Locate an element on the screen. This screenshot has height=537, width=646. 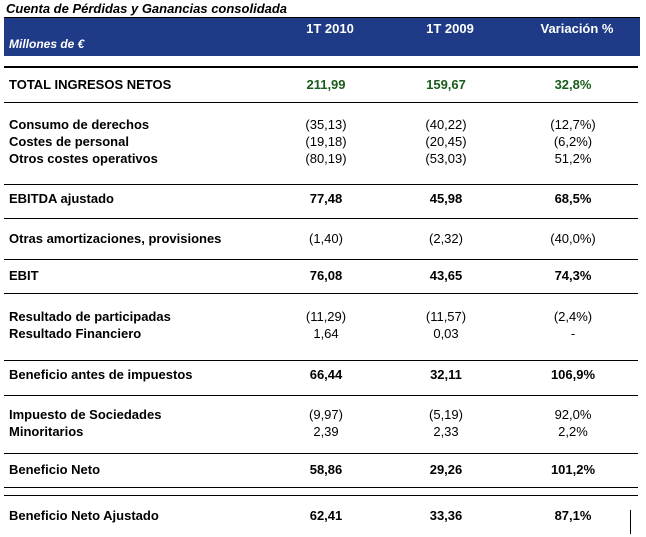
row-label: Resultado de participadas is located at coordinates (90, 316).